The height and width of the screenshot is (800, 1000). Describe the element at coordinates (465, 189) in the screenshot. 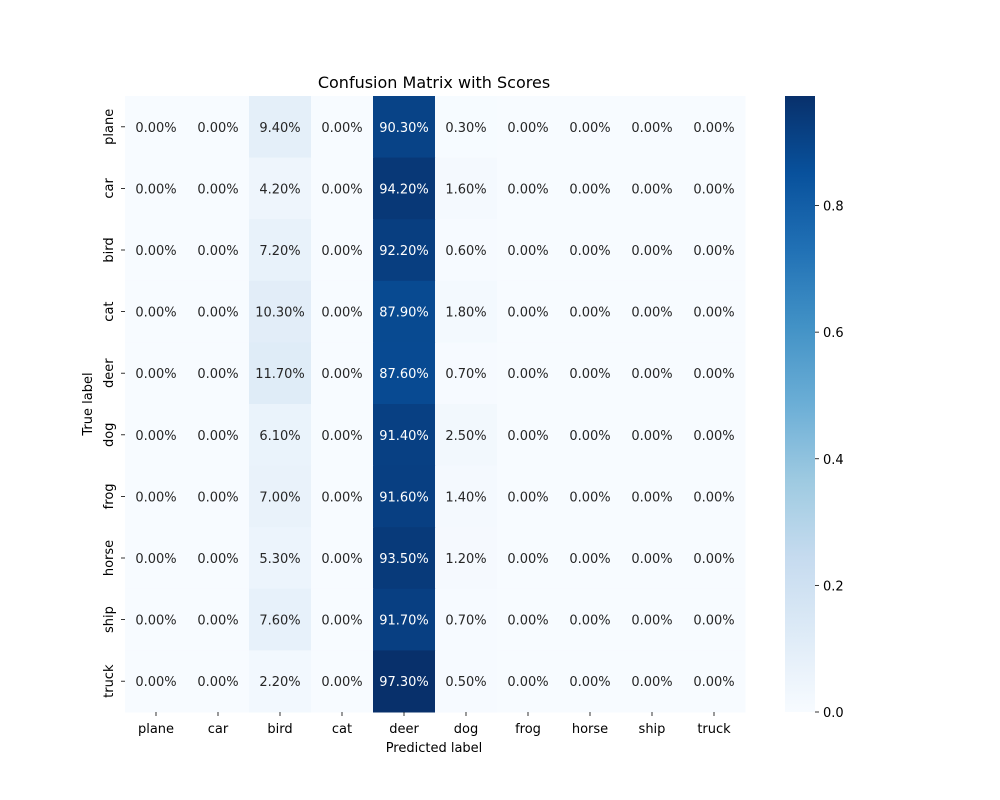

I see `cell-value-label: 1.60%` at that location.